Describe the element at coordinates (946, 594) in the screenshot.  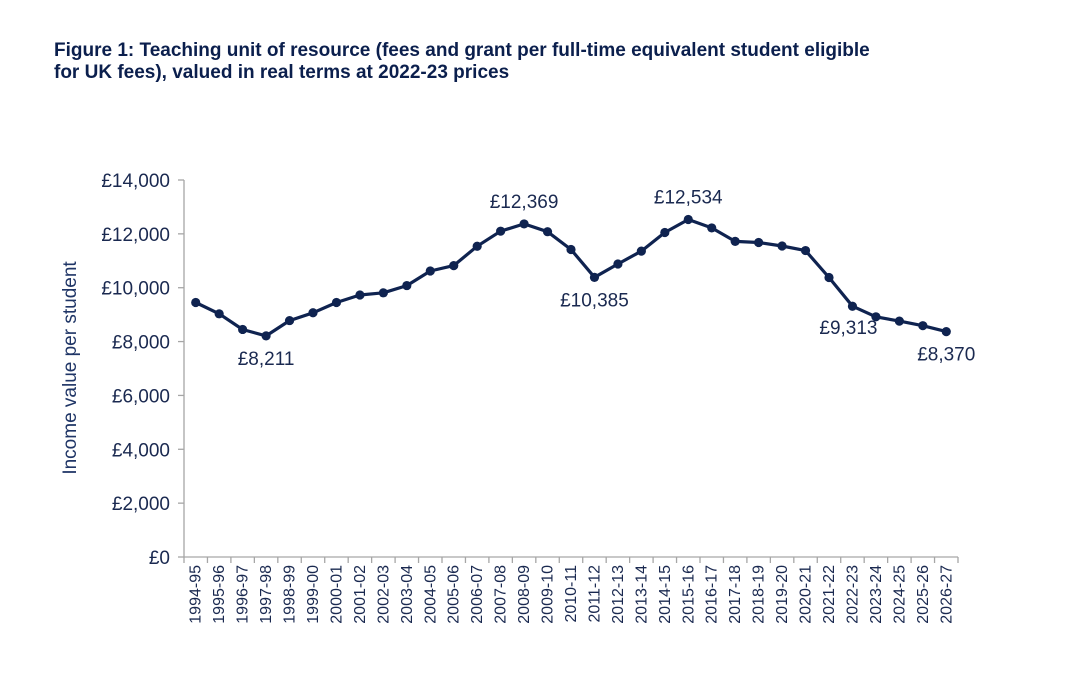
I see `x-tick-label: 2026-27` at that location.